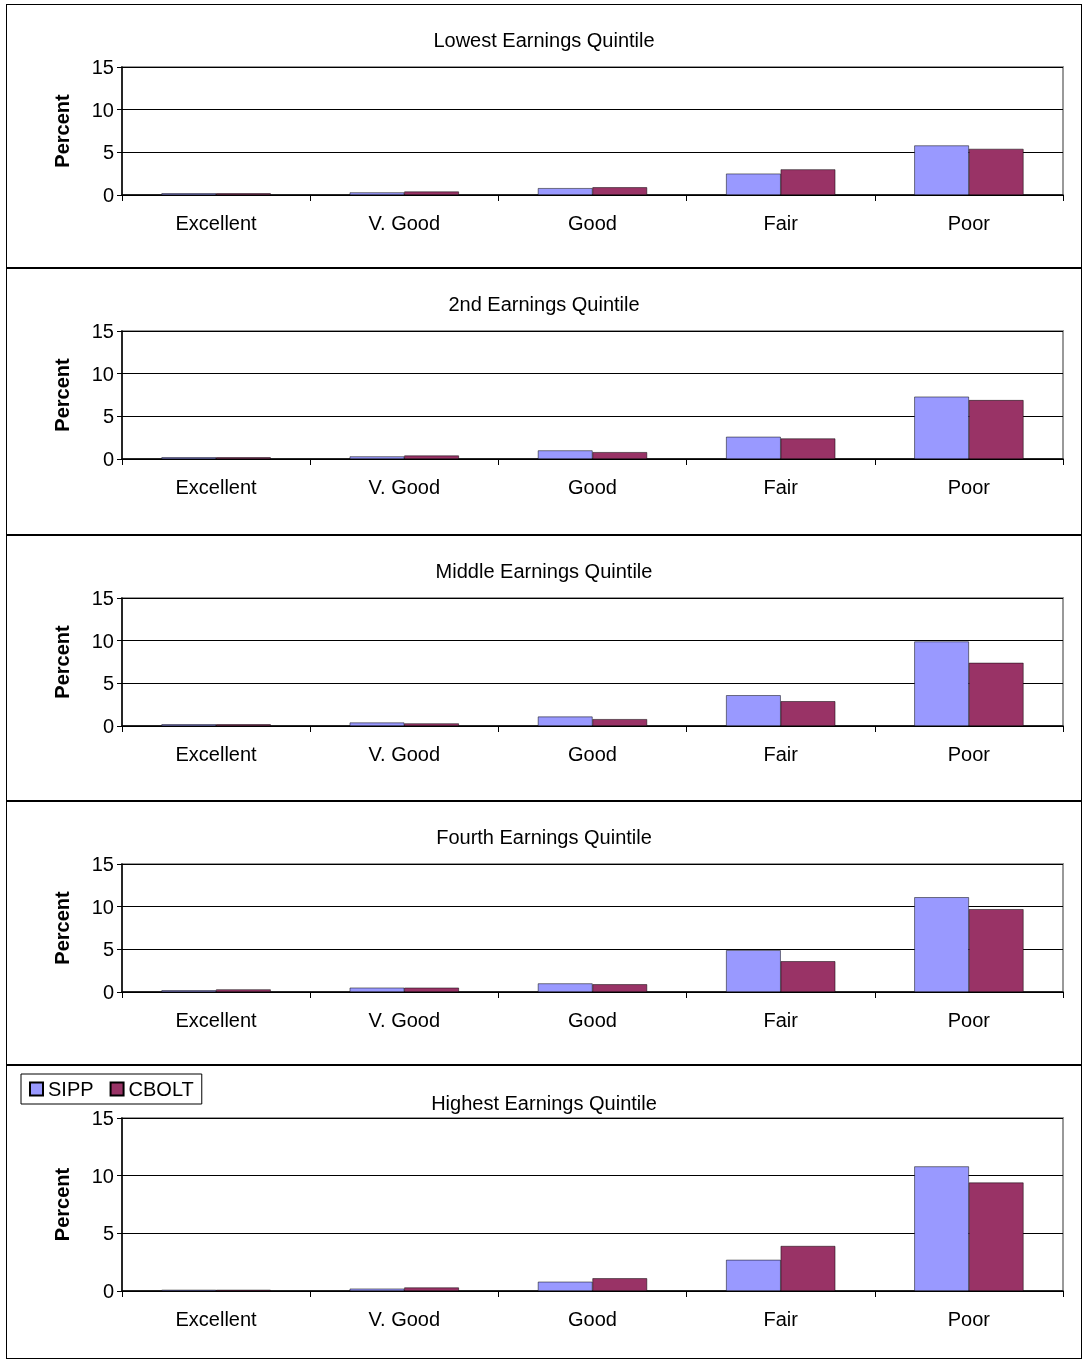 The width and height of the screenshot is (1084, 1359). Describe the element at coordinates (544, 837) in the screenshot. I see `chart-title: Fourth Earnings Quintile` at that location.